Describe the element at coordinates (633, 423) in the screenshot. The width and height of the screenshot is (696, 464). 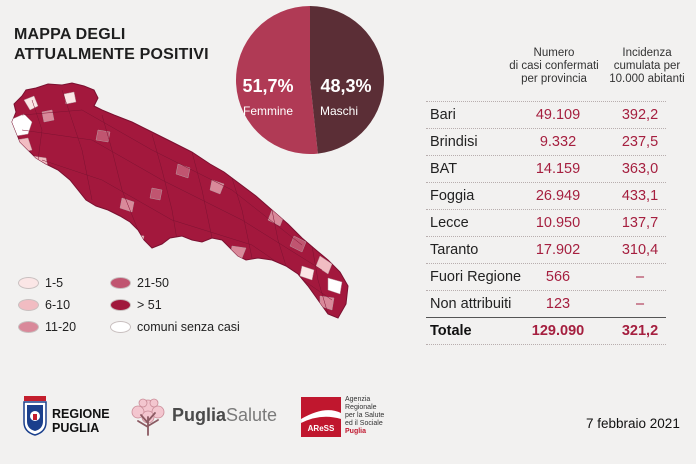
I see `report-date: 7 febbraio 2021` at that location.